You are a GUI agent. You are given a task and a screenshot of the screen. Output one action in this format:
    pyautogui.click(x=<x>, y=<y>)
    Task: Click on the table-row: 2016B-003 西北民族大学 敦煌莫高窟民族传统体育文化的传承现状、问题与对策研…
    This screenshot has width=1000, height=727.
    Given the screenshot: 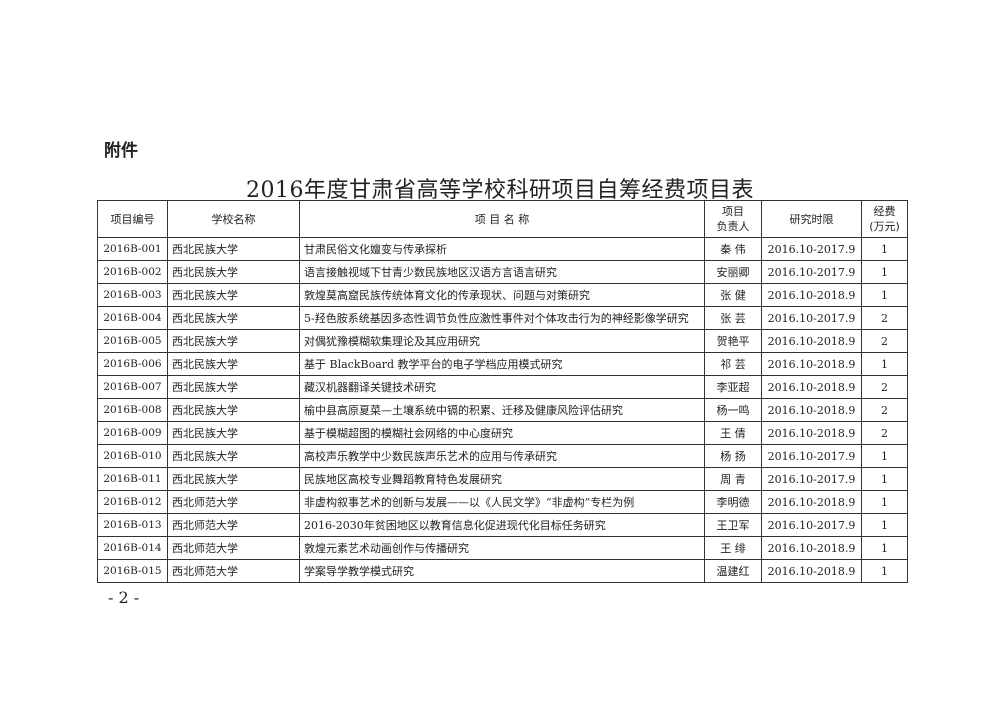 What is the action you would take?
    pyautogui.click(x=502, y=295)
    